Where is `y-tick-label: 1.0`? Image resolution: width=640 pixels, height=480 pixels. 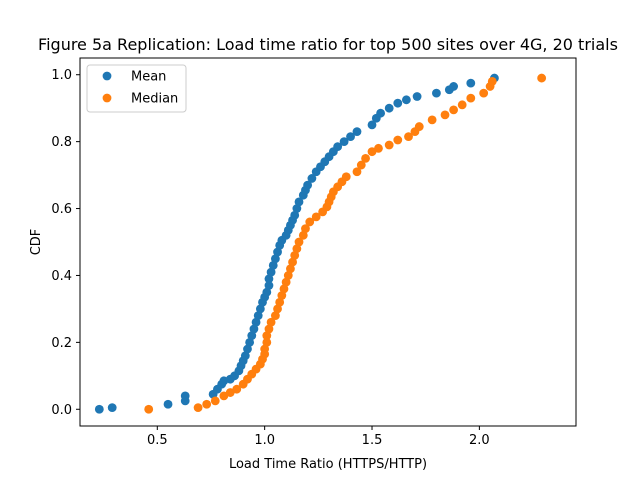
y-tick-label: 1.0 is located at coordinates (61, 75).